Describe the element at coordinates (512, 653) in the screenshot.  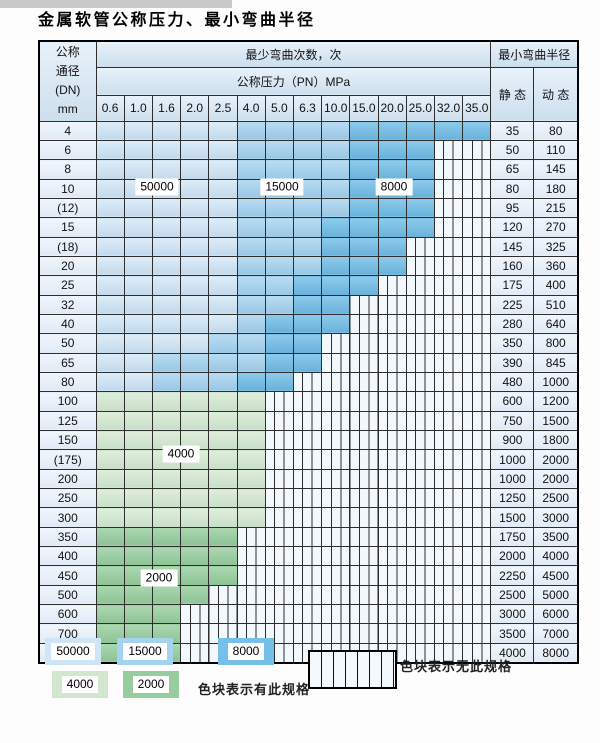
I see `static-radius-cell: 4000` at that location.